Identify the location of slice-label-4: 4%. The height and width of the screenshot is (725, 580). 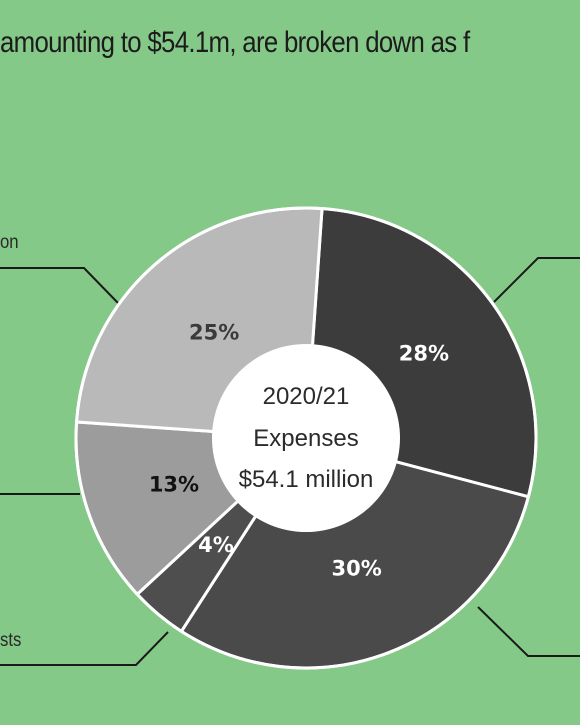
(216, 545).